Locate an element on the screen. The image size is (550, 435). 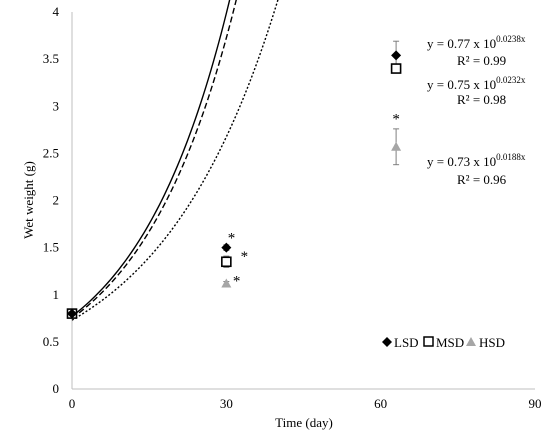
x-tick-label: 0 is located at coordinates (72, 403).